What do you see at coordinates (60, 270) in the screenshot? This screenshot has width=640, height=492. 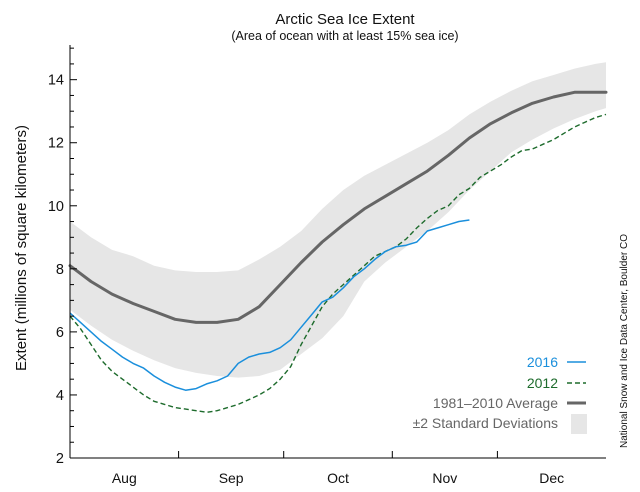 I see `y-tick-label: 8` at bounding box center [60, 270].